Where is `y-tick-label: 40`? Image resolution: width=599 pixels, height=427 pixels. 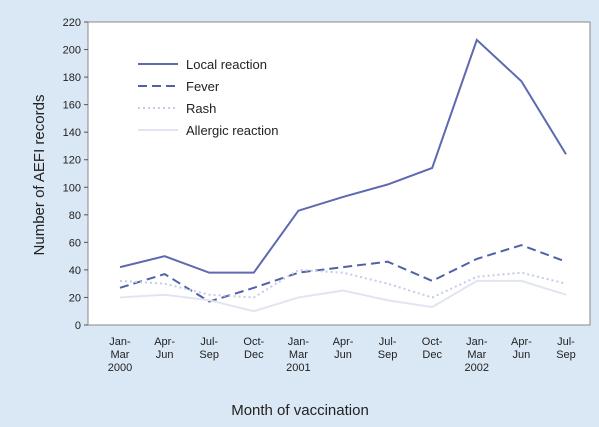 y-tick-label: 40 is located at coordinates (75, 271).